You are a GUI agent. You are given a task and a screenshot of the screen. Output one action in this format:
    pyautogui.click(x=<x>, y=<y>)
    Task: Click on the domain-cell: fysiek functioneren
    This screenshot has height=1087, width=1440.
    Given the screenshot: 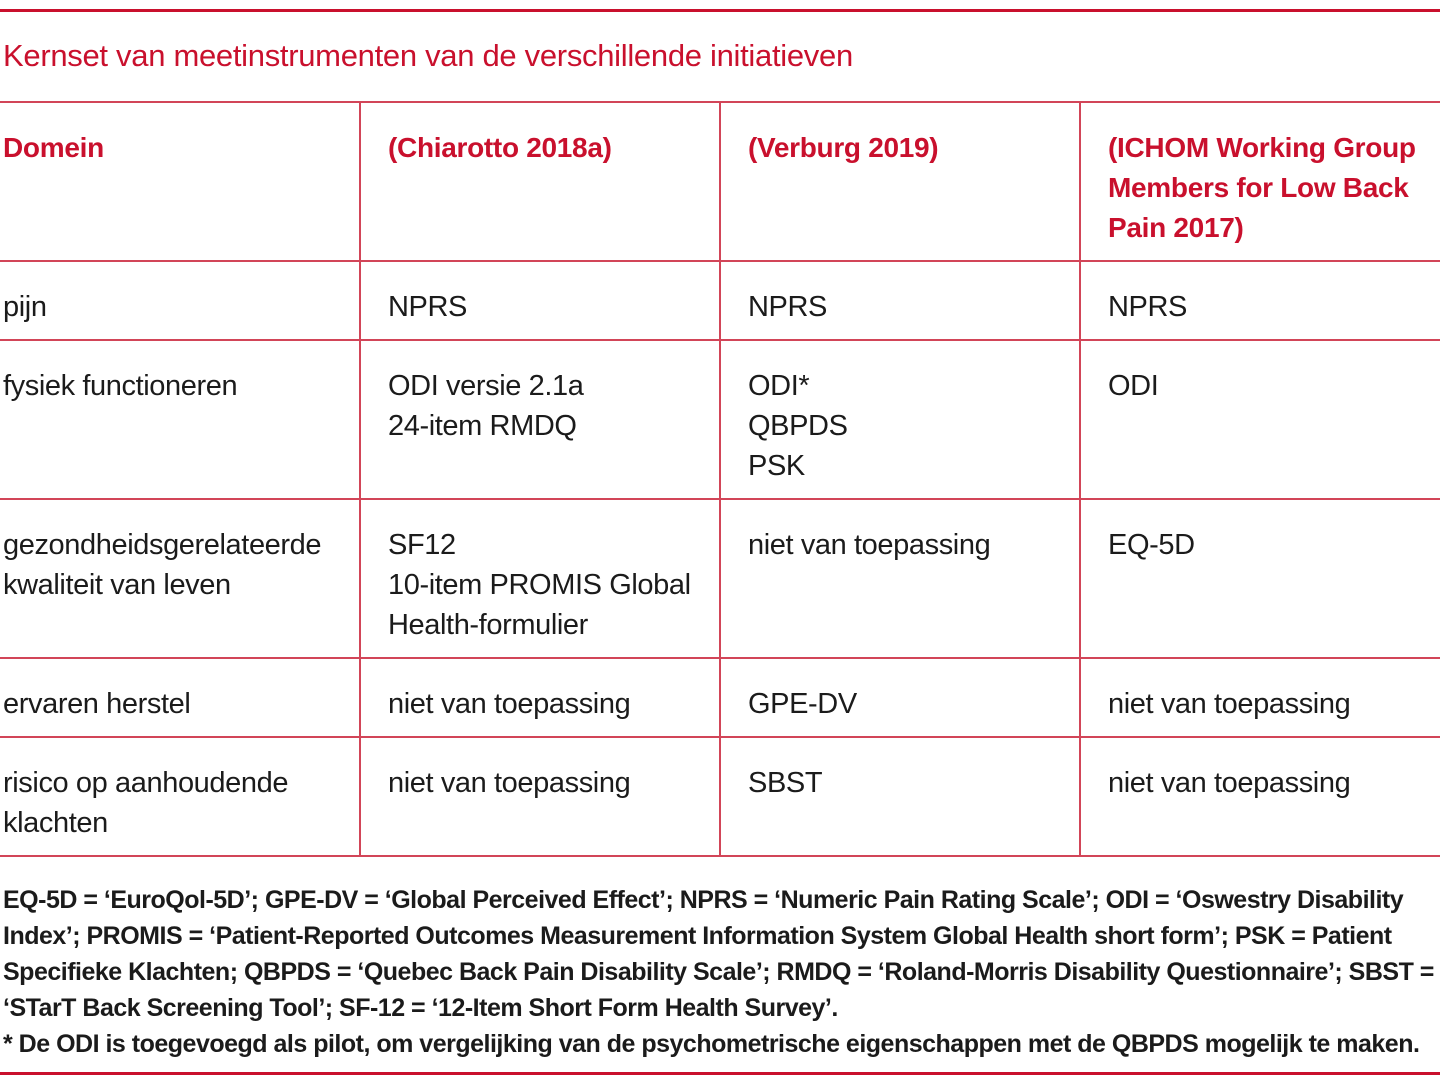 What is the action you would take?
    pyautogui.click(x=180, y=420)
    